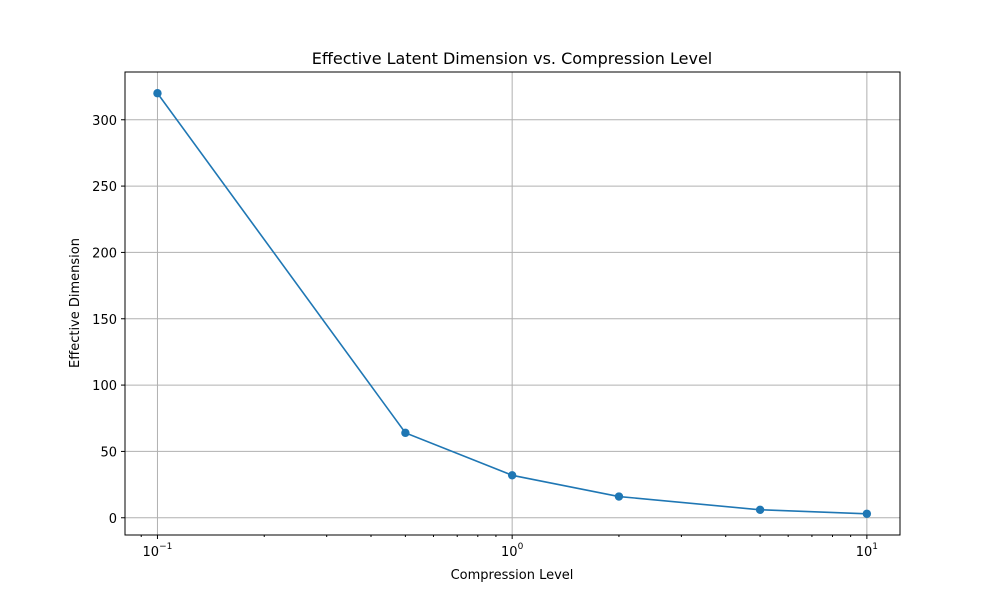 This screenshot has height=600, width=1000. I want to click on x-tick-label: 10⁻¹, so click(158, 551).